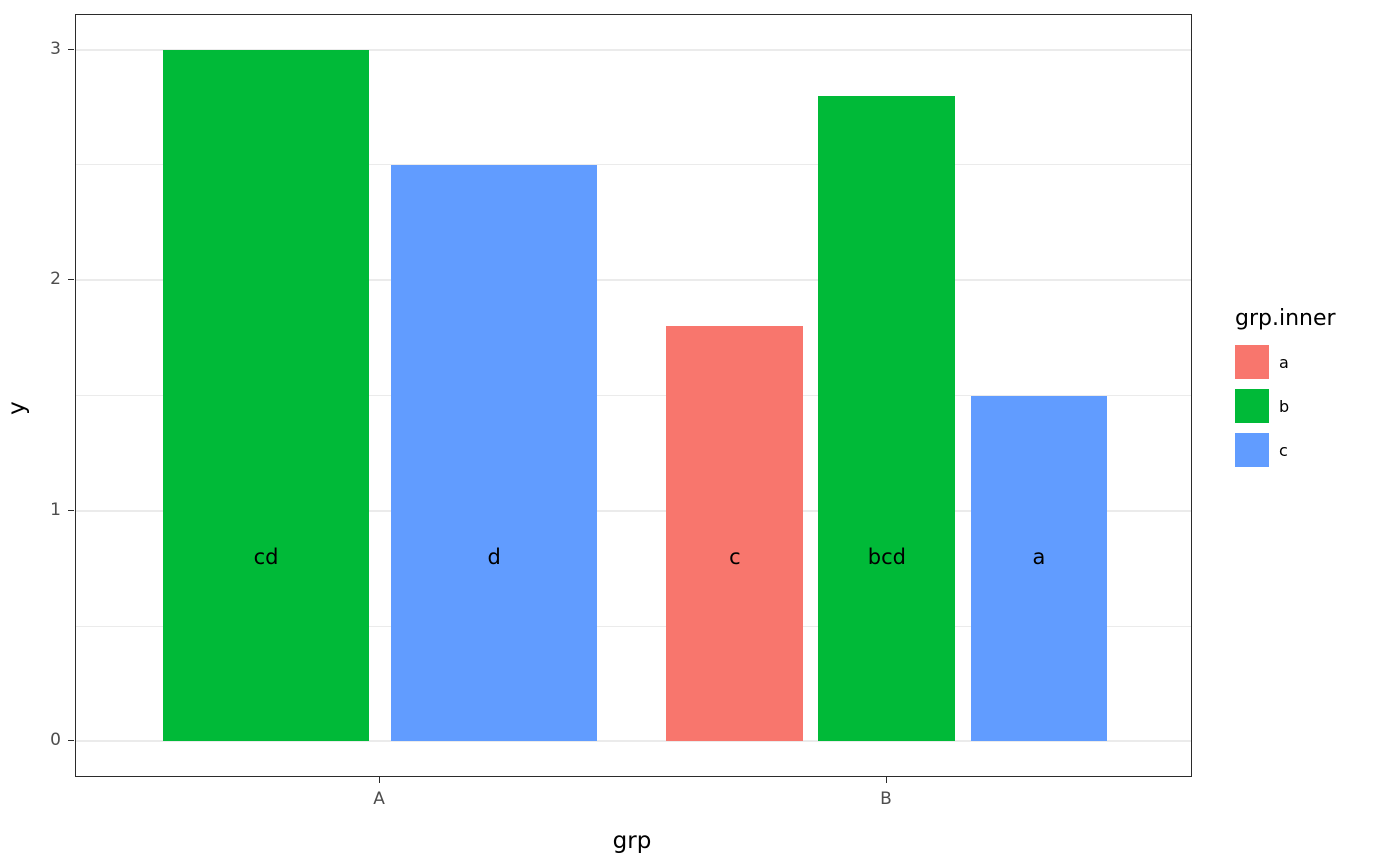  I want to click on bar-label: bcd, so click(887, 556).